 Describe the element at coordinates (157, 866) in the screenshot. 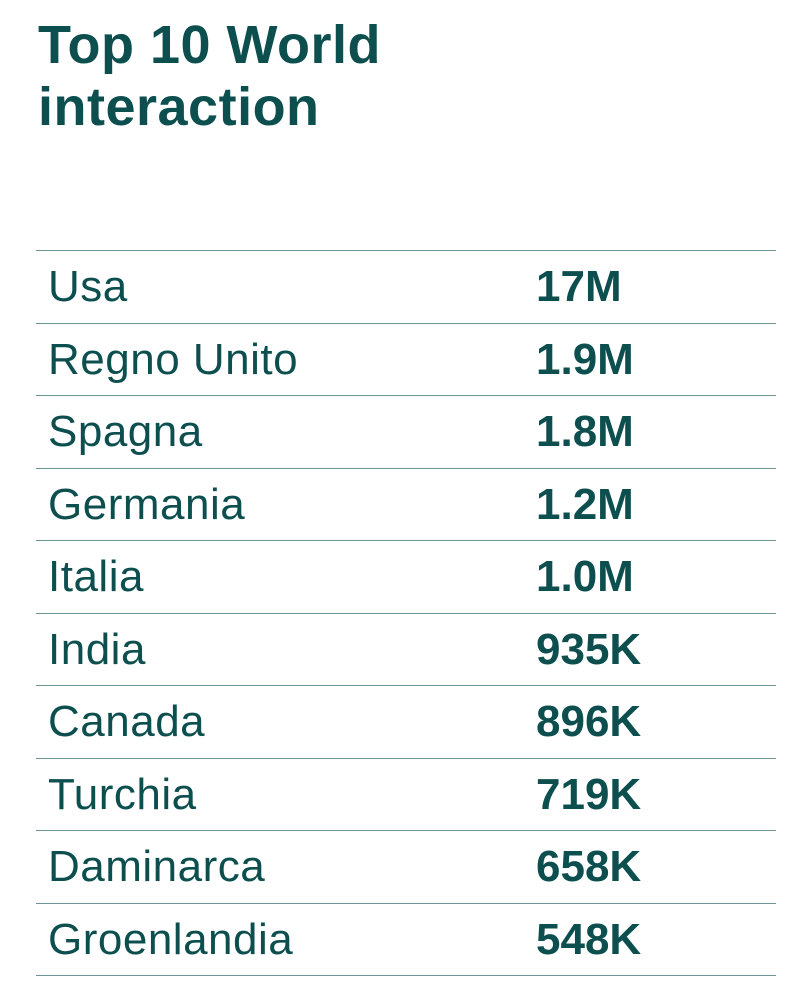

I see `country-name: Daminarca` at that location.